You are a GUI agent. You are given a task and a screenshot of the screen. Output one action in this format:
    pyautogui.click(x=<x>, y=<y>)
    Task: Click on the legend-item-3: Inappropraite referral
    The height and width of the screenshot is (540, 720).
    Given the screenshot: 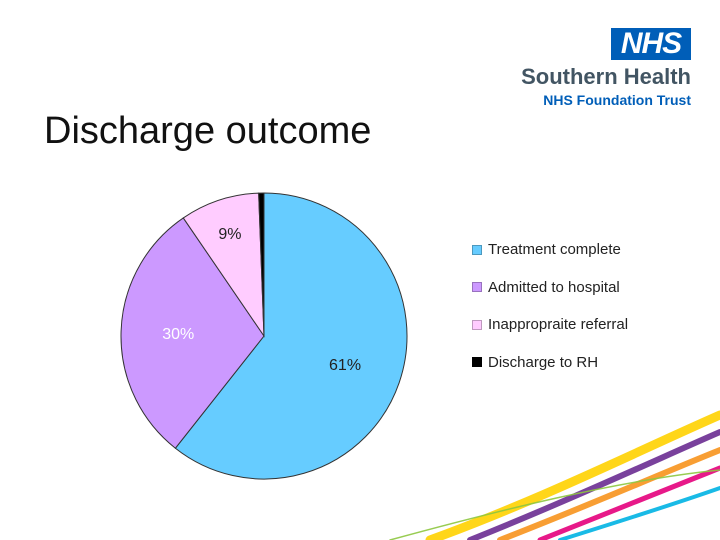 What is the action you would take?
    pyautogui.click(x=550, y=325)
    